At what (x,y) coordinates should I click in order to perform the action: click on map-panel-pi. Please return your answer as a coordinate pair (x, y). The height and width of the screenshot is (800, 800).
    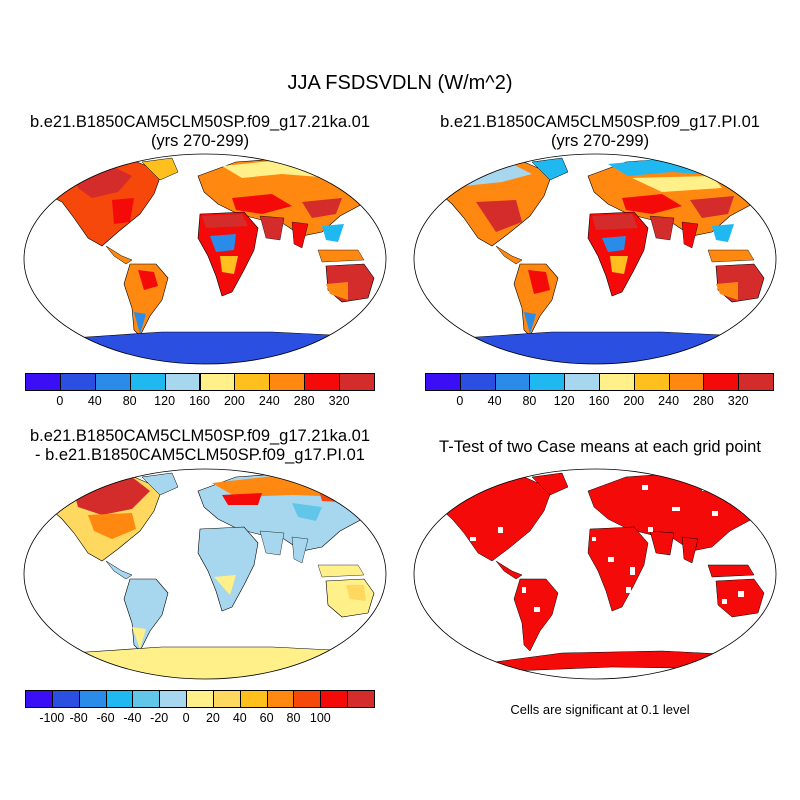
    Looking at the image, I should click on (595, 259).